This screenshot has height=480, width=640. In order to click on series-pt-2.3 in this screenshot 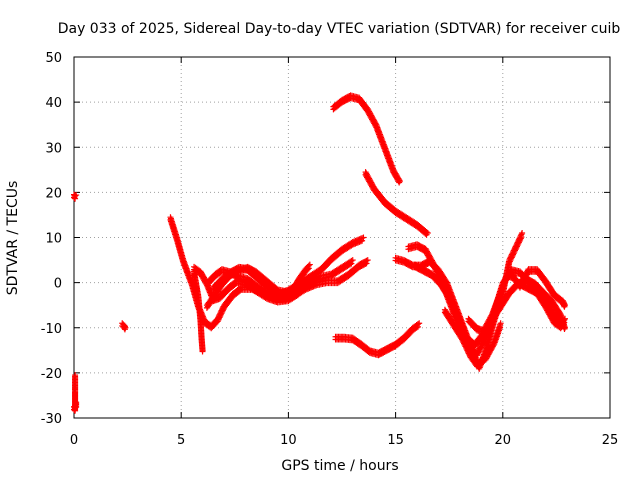, I will do `click(124, 326)`.